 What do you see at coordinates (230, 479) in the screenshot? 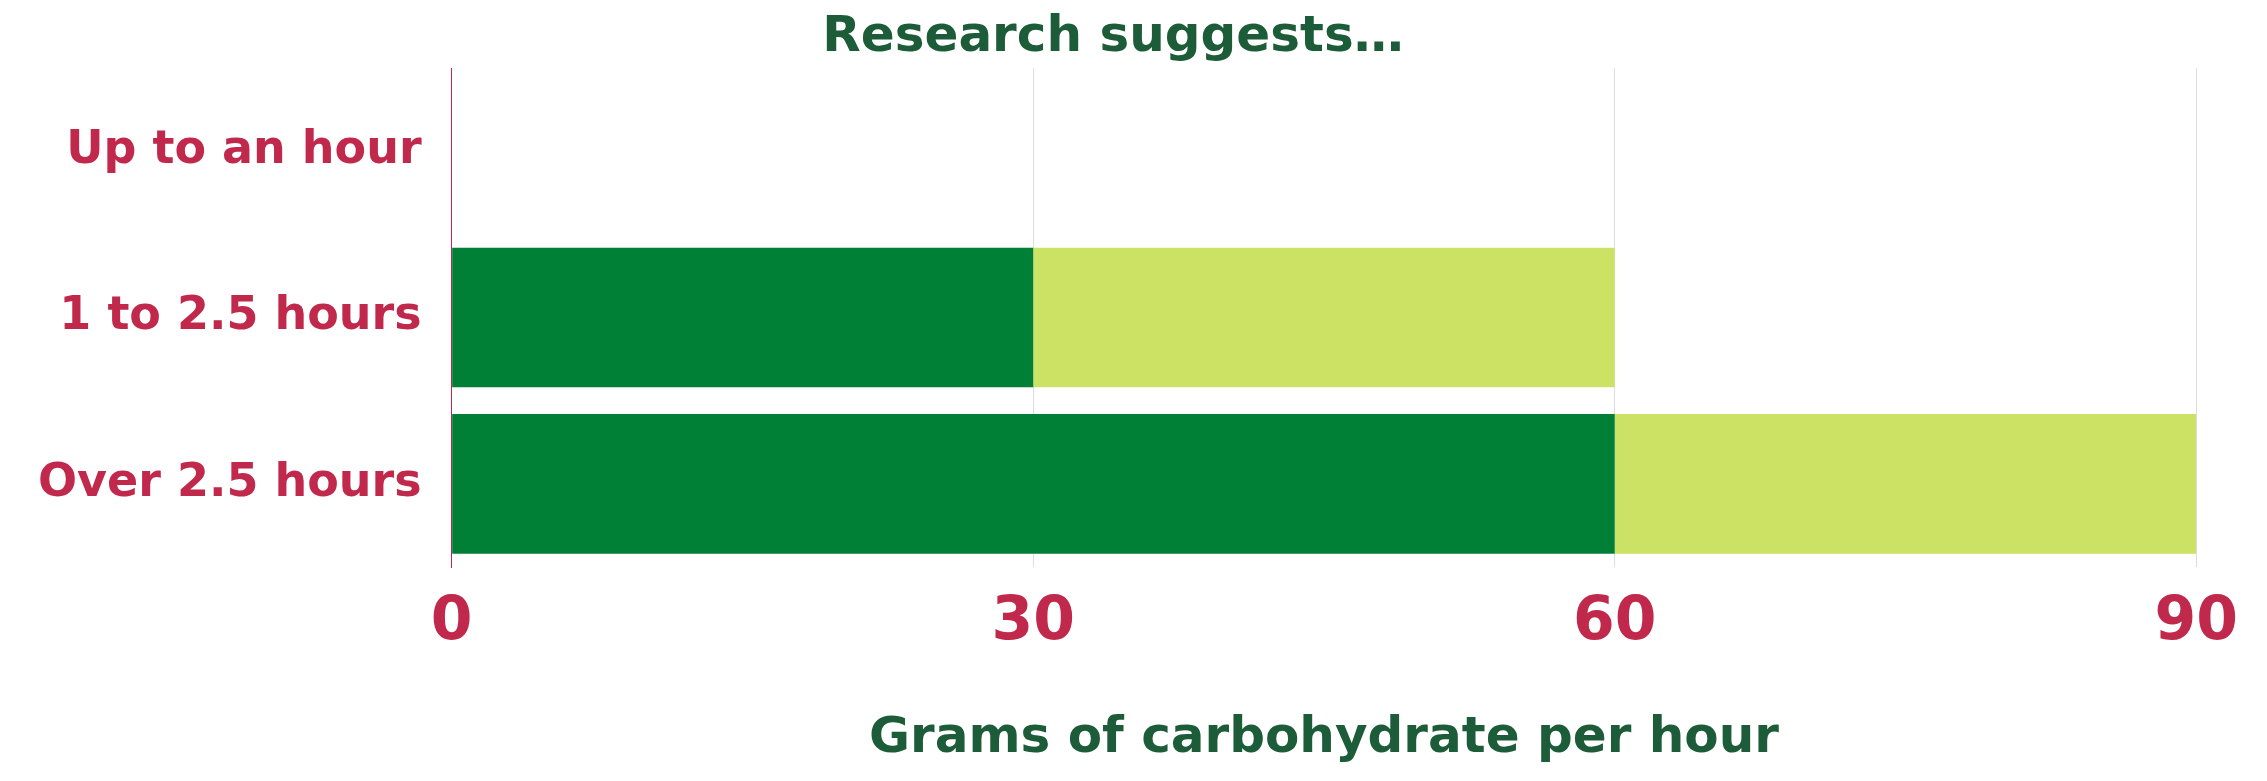
I see `y-tick-label: Over 2.5 hours` at bounding box center [230, 479].